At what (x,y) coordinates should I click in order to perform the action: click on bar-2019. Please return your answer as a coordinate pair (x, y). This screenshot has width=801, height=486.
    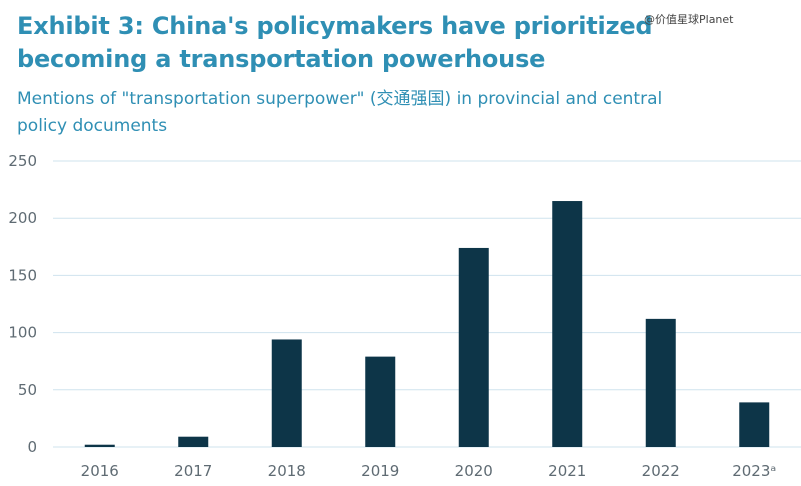
    Looking at the image, I should click on (380, 401).